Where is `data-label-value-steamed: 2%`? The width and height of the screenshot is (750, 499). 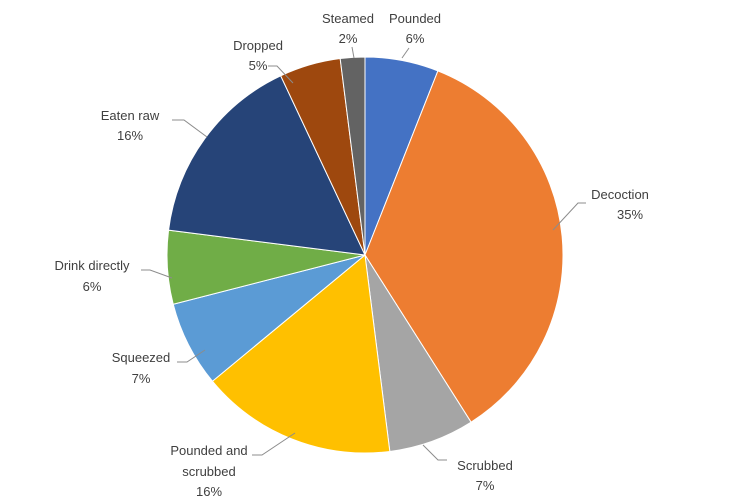 data-label-value-steamed: 2% is located at coordinates (348, 38).